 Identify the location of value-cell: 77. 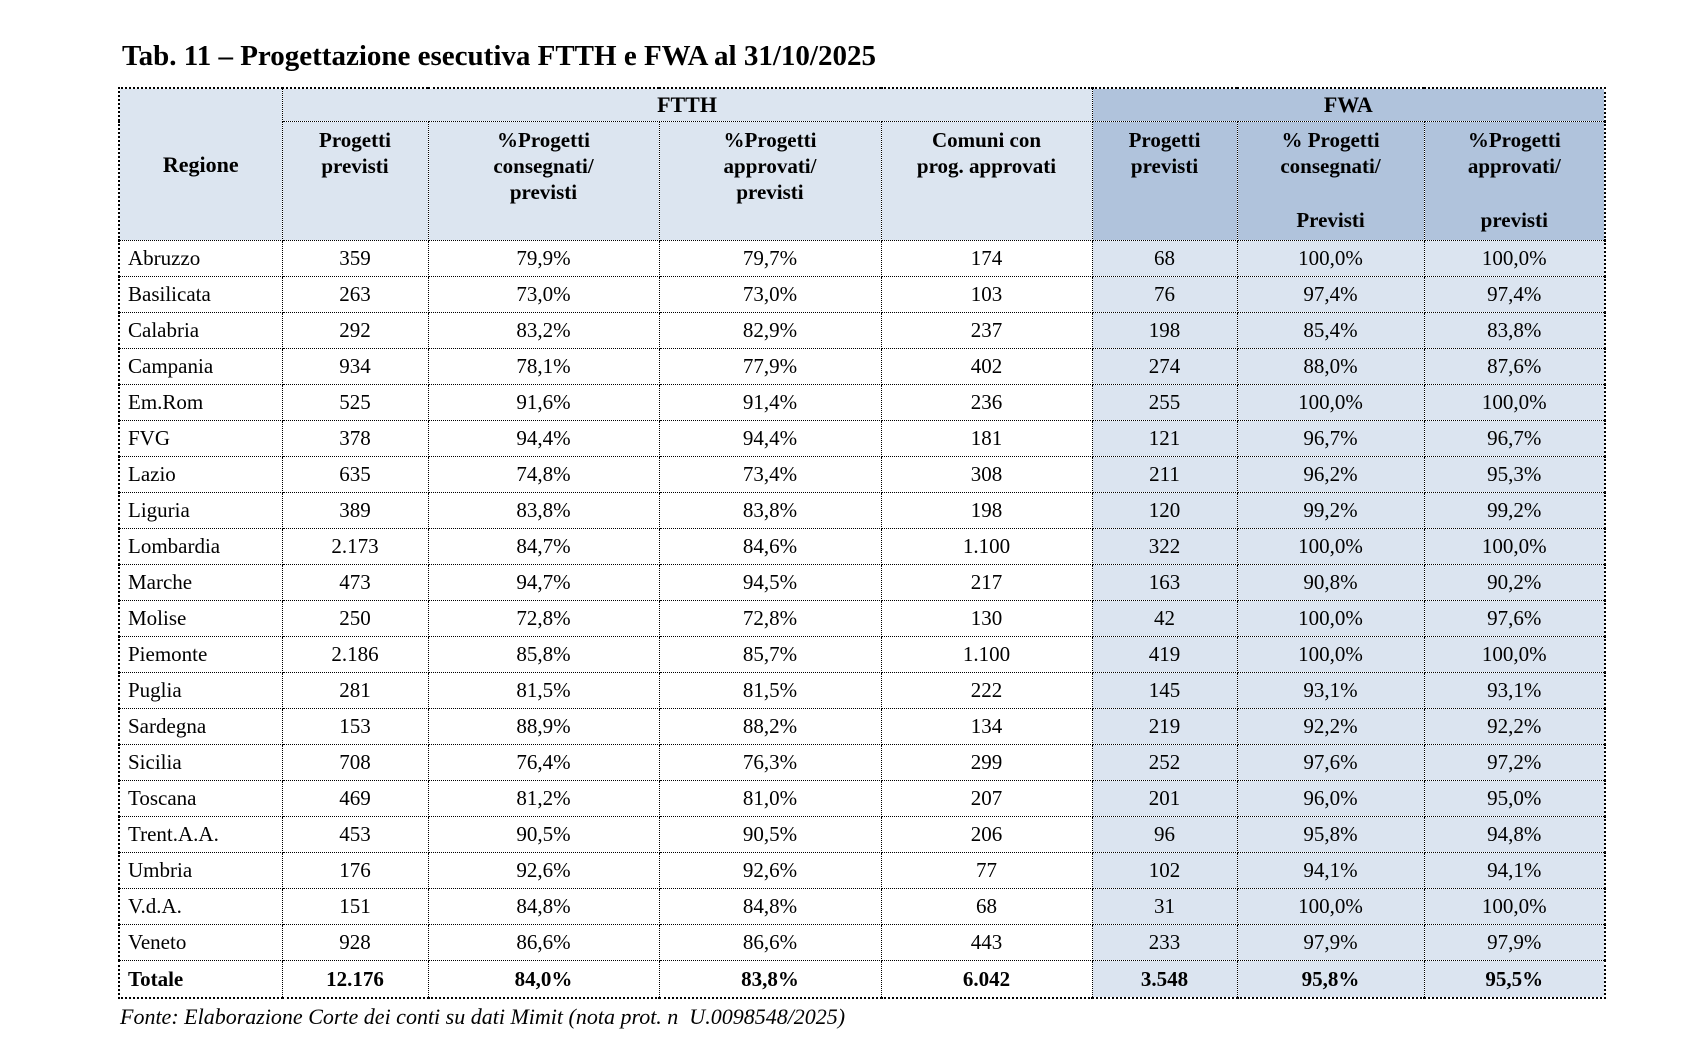
(986, 870).